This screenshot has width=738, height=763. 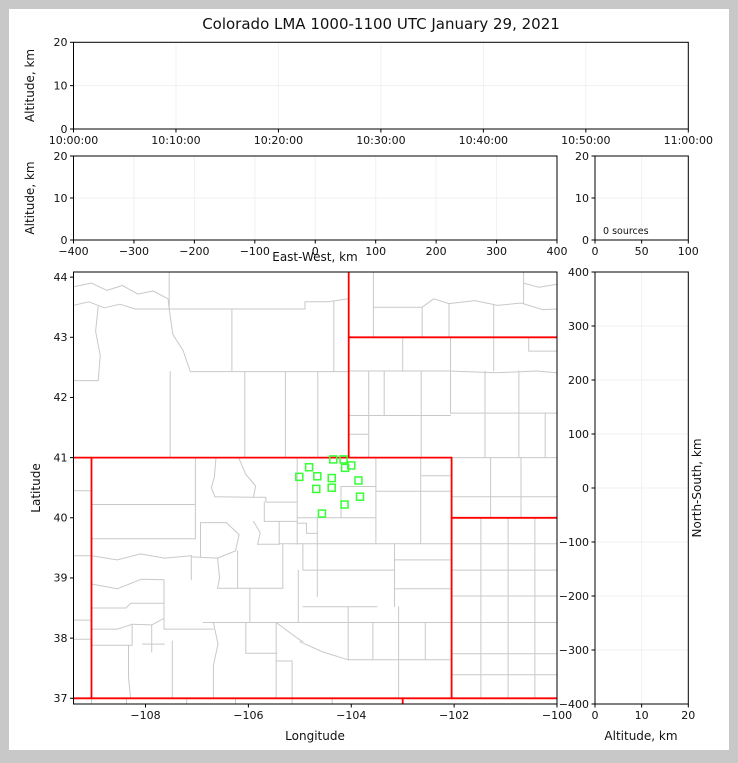 I want to click on map-ylabel: Latitude, so click(x=36, y=487).